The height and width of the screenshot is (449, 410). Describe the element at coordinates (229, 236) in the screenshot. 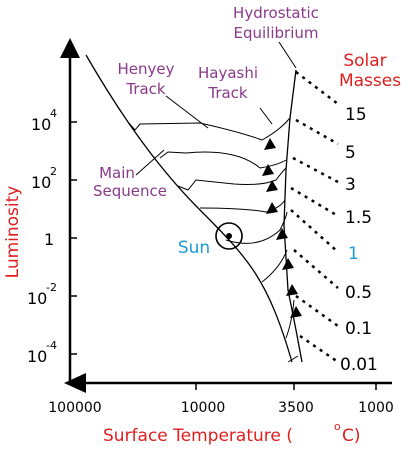

I see `sun-symbol` at that location.